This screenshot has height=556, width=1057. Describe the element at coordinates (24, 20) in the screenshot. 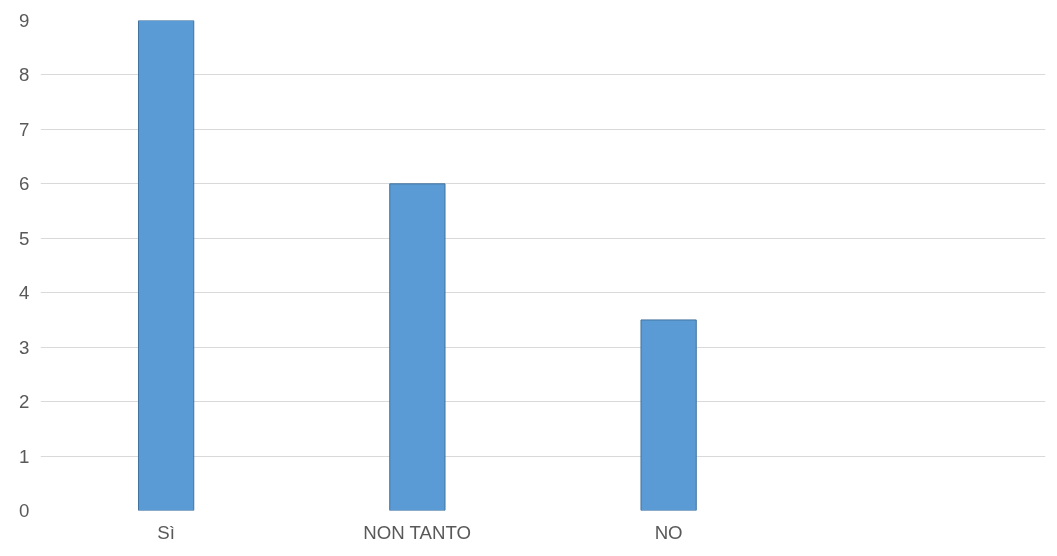

I see `y-tick-label: 9` at that location.